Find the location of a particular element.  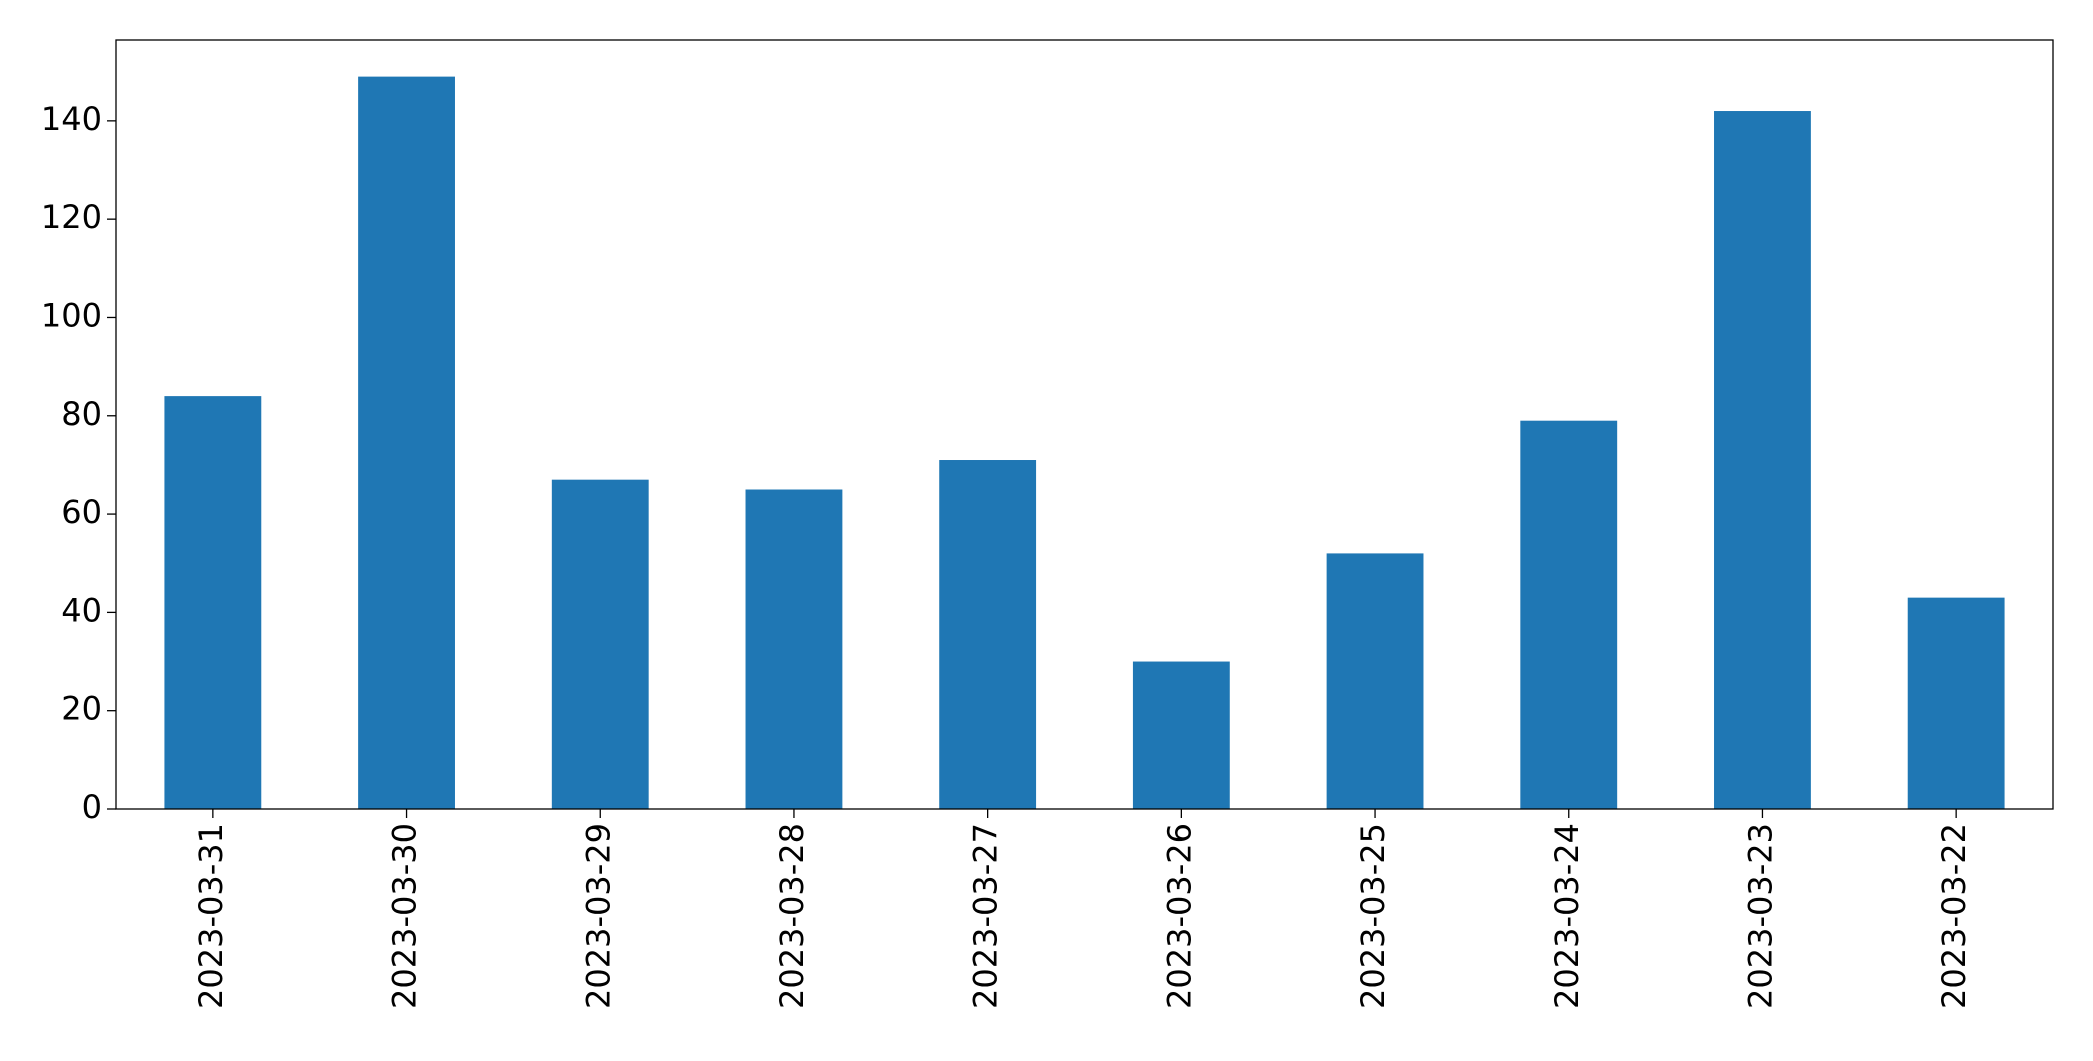

x-tick-label: 2023-03-29 is located at coordinates (598, 916).